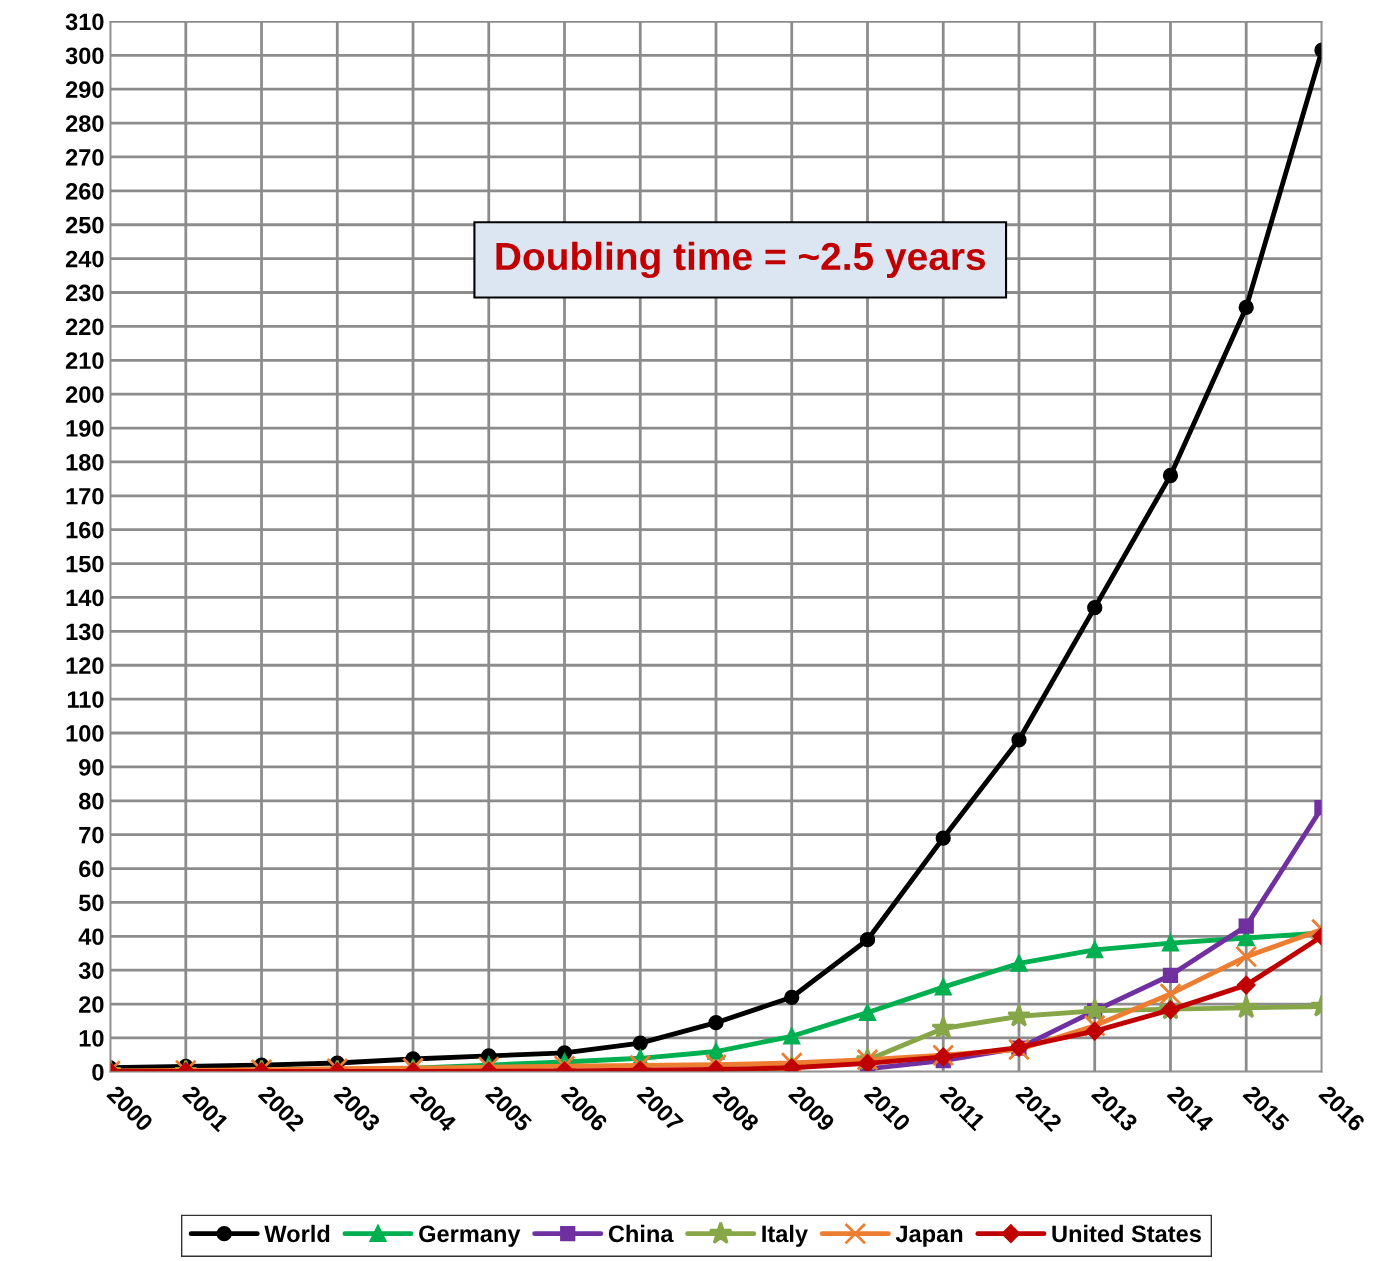 The image size is (1393, 1261). I want to click on y-tick-label: 160, so click(85, 530).